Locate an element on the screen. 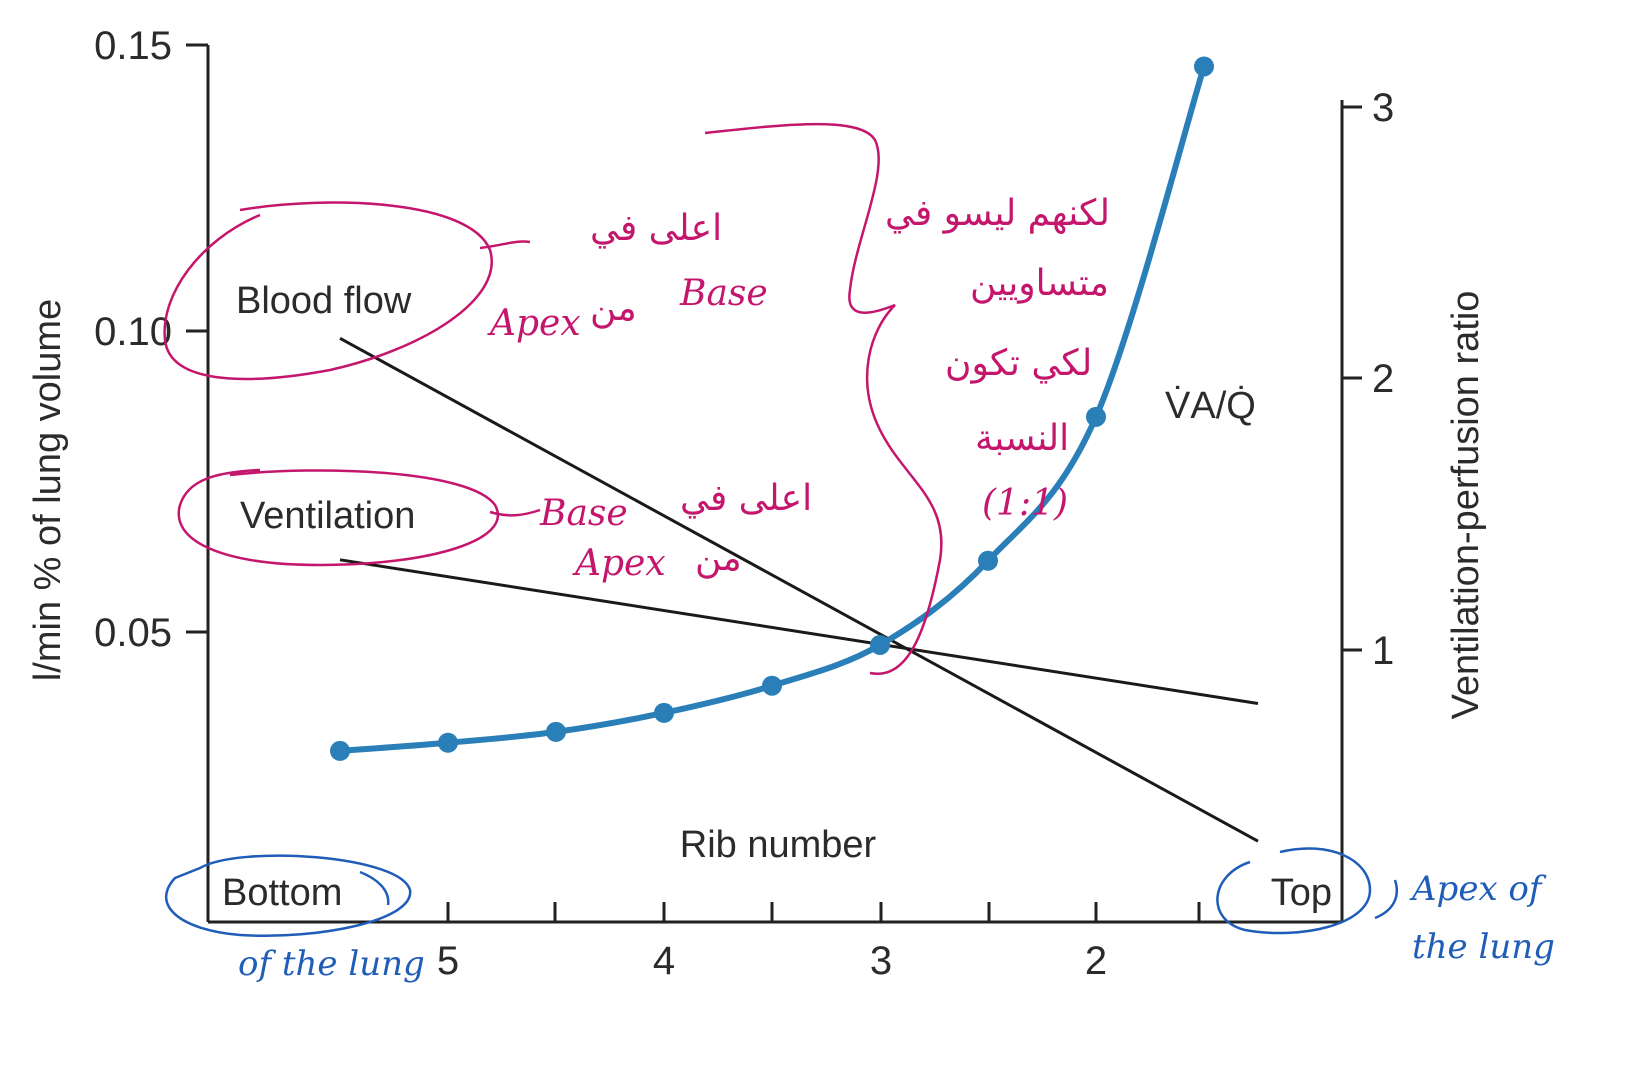 The width and height of the screenshot is (1642, 1067). circle-blood-flow is located at coordinates (328, 291).